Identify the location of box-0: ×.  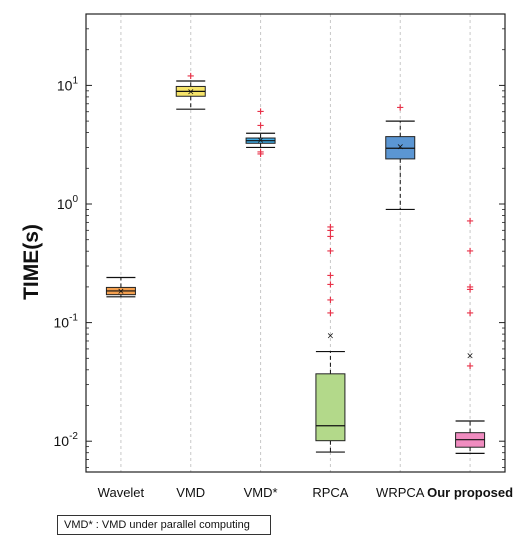
(120, 287).